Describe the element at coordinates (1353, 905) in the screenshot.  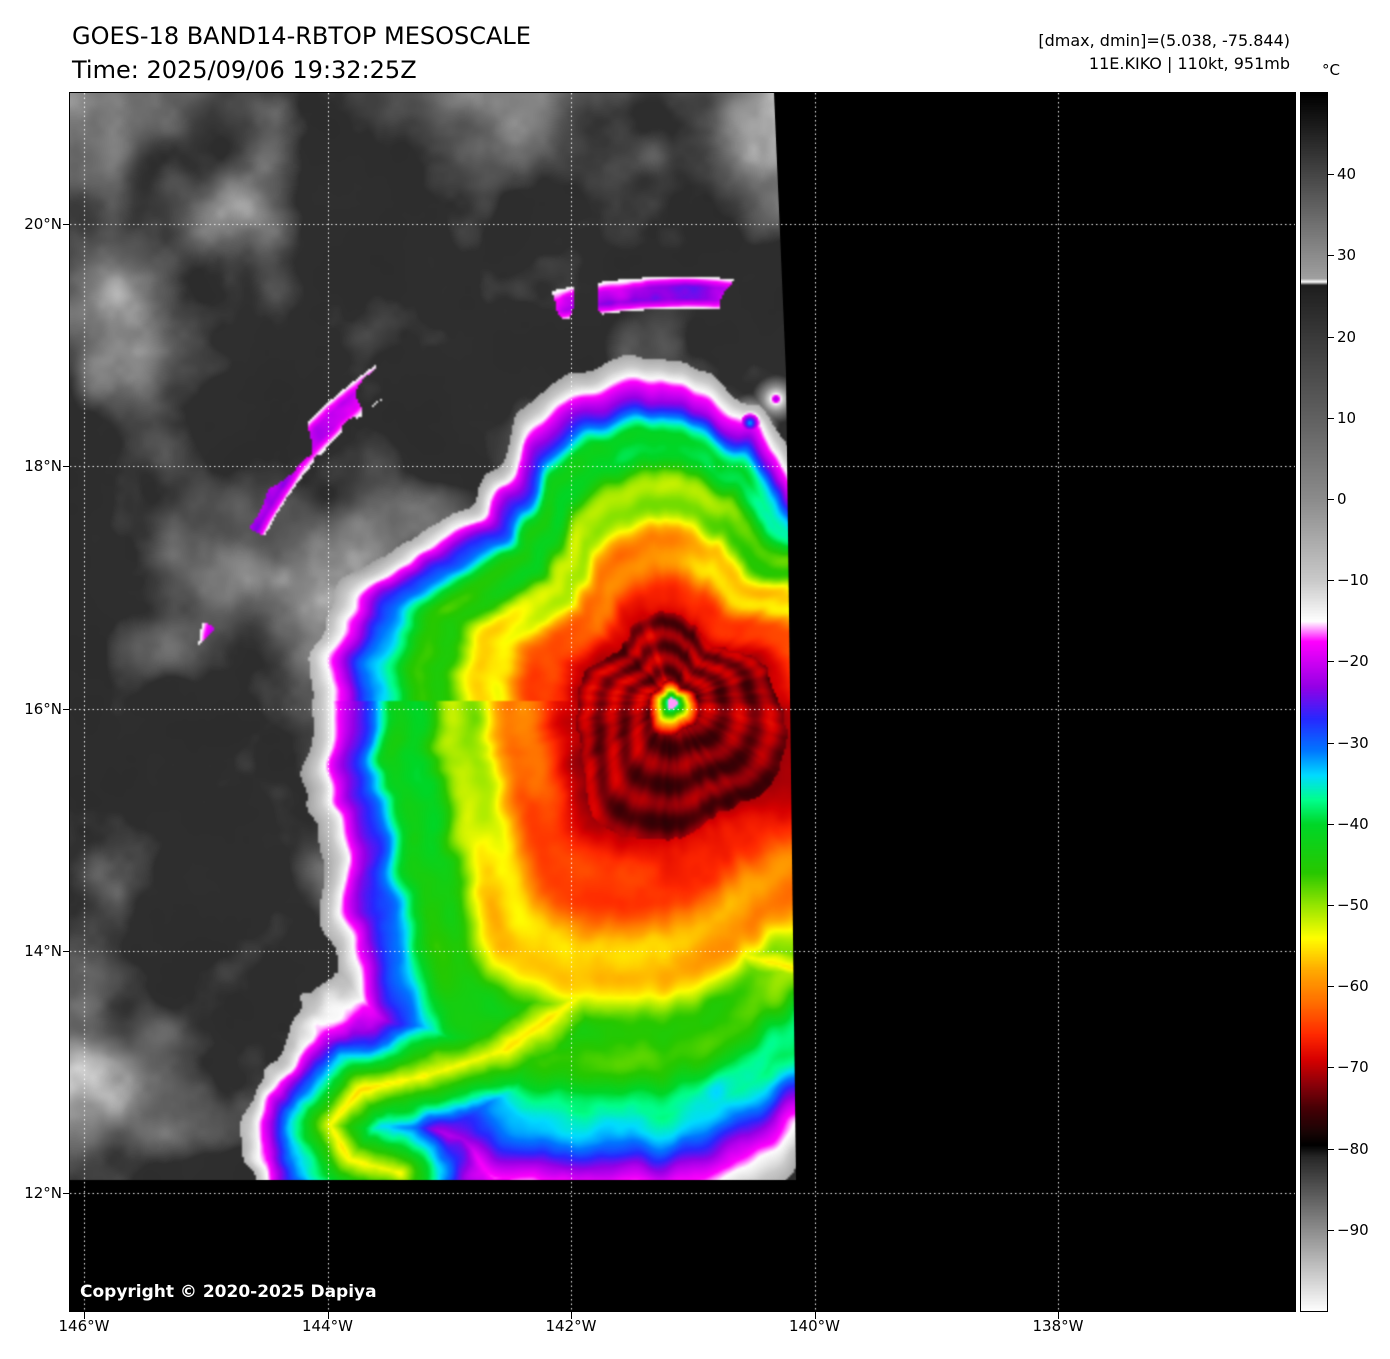
I see `colorbar-tick-label: −50` at that location.